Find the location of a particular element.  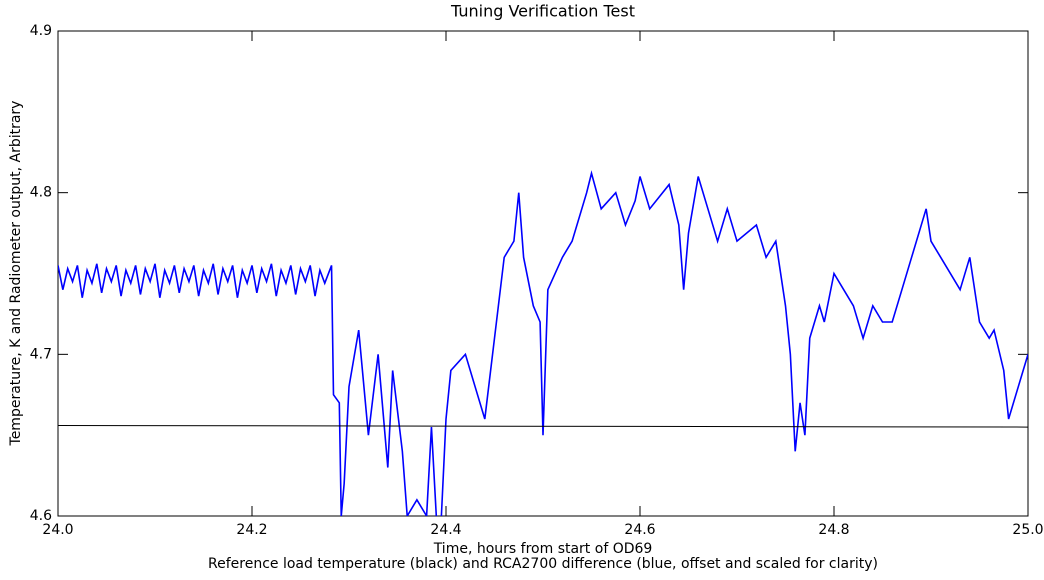

x-axis-label: Time, hours from start of OD69 is located at coordinates (543, 549).